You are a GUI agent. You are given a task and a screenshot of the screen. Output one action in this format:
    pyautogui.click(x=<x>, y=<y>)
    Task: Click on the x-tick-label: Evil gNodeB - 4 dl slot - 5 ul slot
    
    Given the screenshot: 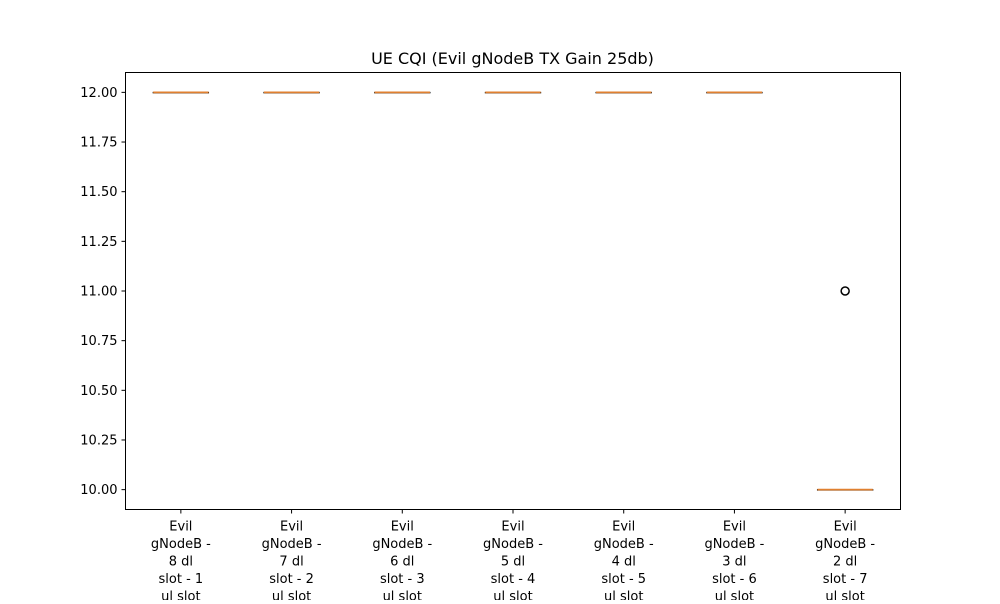 What is the action you would take?
    pyautogui.click(x=624, y=560)
    